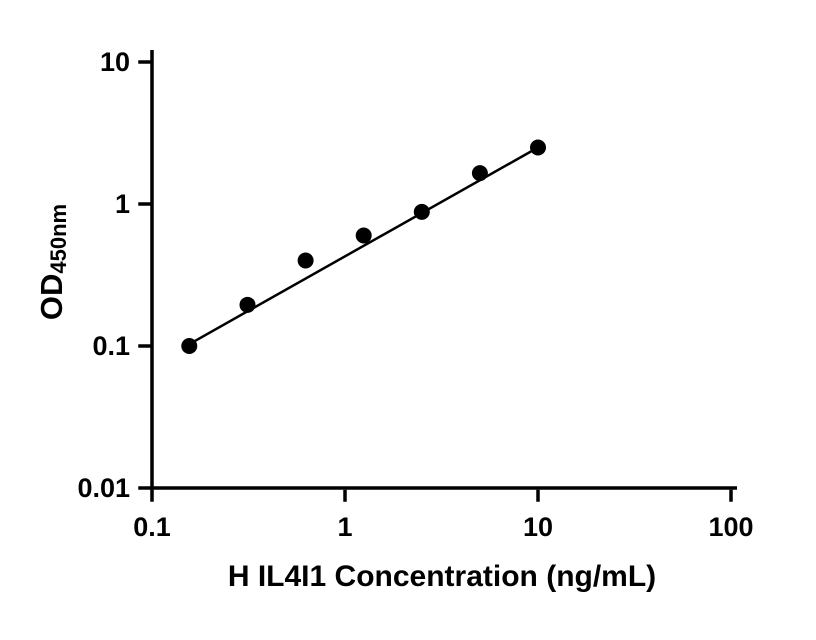  What do you see at coordinates (344, 527) in the screenshot?
I see `x-tick-label: 1` at bounding box center [344, 527].